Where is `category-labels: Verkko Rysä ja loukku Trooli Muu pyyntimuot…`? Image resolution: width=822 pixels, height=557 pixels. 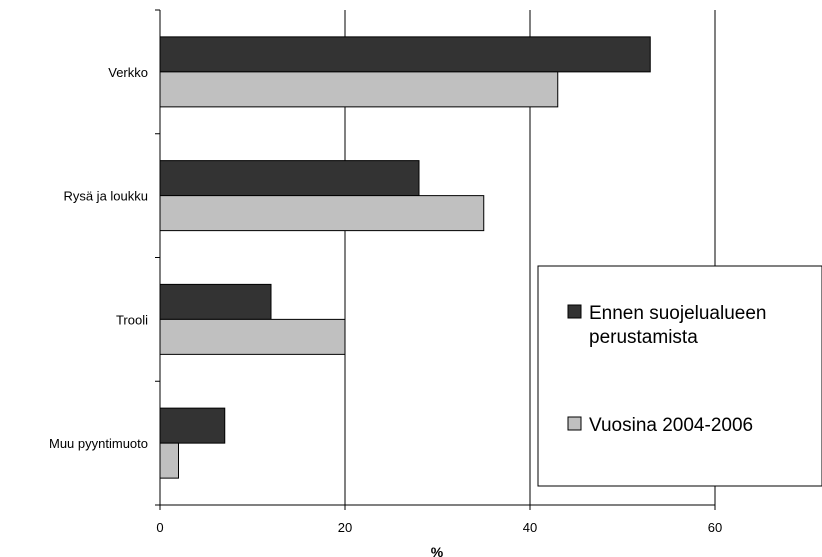 category-labels: Verkko Rysä ja loukku Trooli Muu pyyntimuot… is located at coordinates (98, 258).